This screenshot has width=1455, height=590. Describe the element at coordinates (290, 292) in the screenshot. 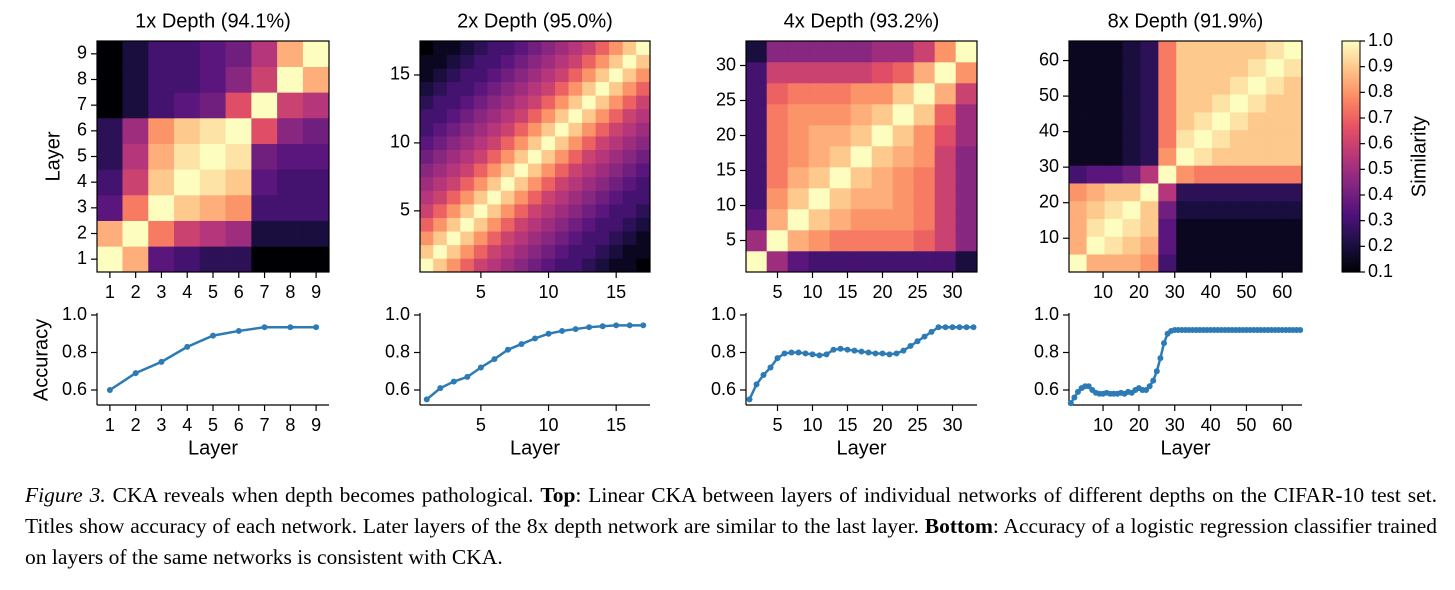

I see `x-tick-label: 8` at that location.